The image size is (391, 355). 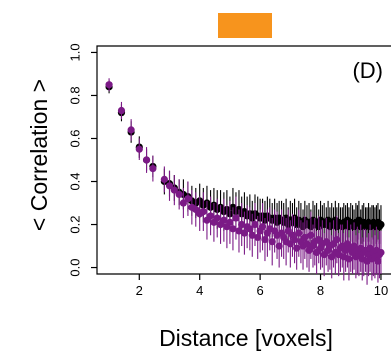 I want to click on legend-color-marker, so click(x=245, y=25).